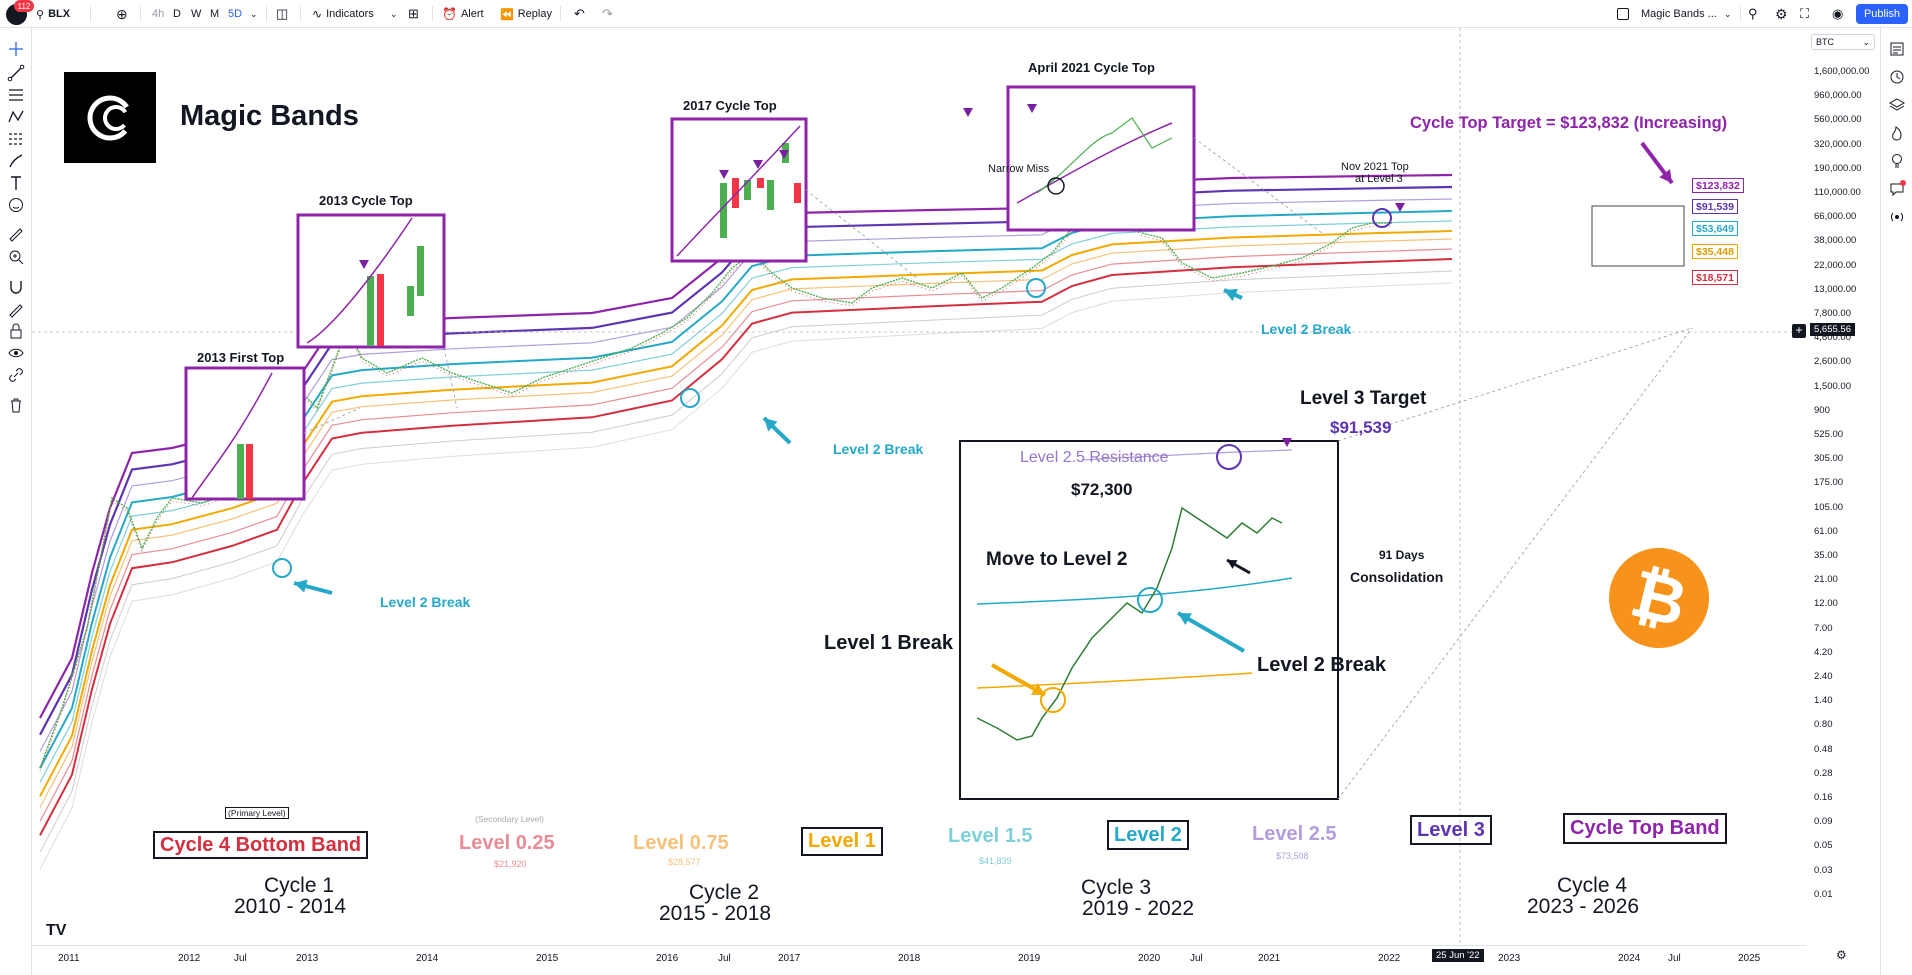 This screenshot has width=1912, height=975. I want to click on layout-checkbox, so click(1623, 14).